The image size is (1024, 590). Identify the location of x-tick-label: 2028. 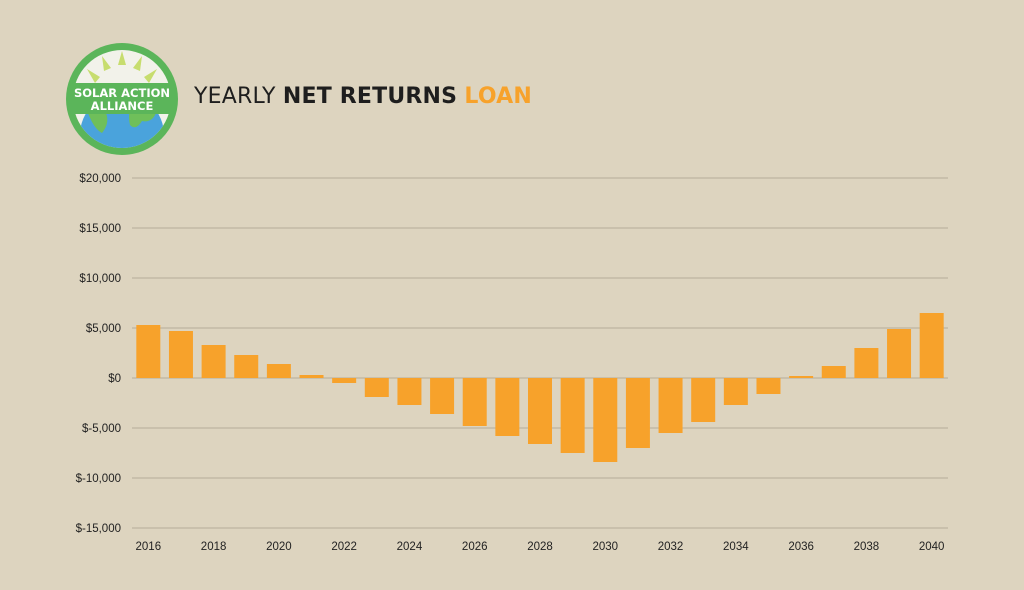
(540, 547).